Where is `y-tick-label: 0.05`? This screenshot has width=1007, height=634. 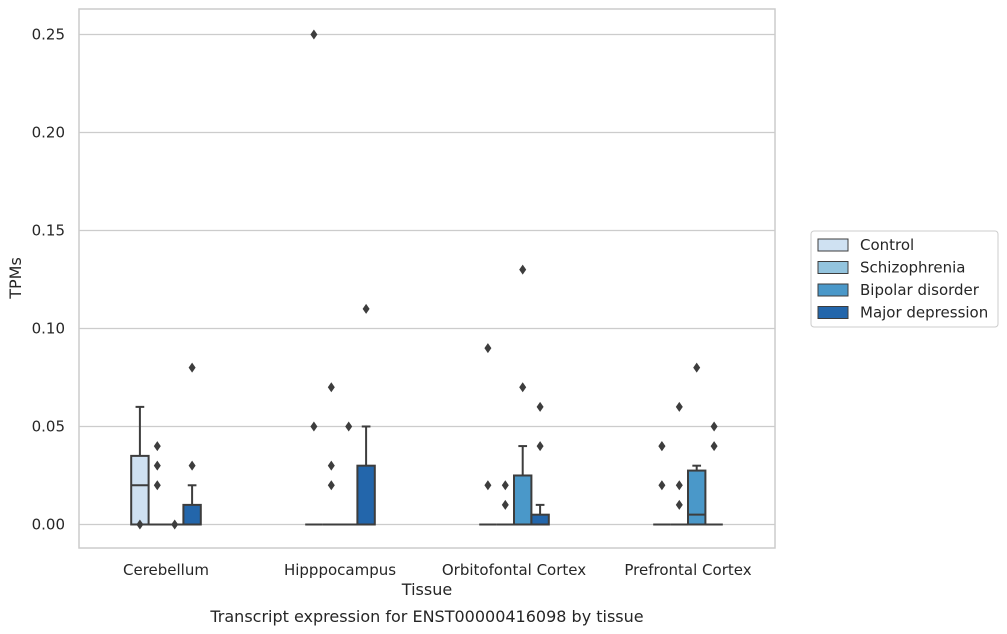
y-tick-label: 0.05 is located at coordinates (48, 426).